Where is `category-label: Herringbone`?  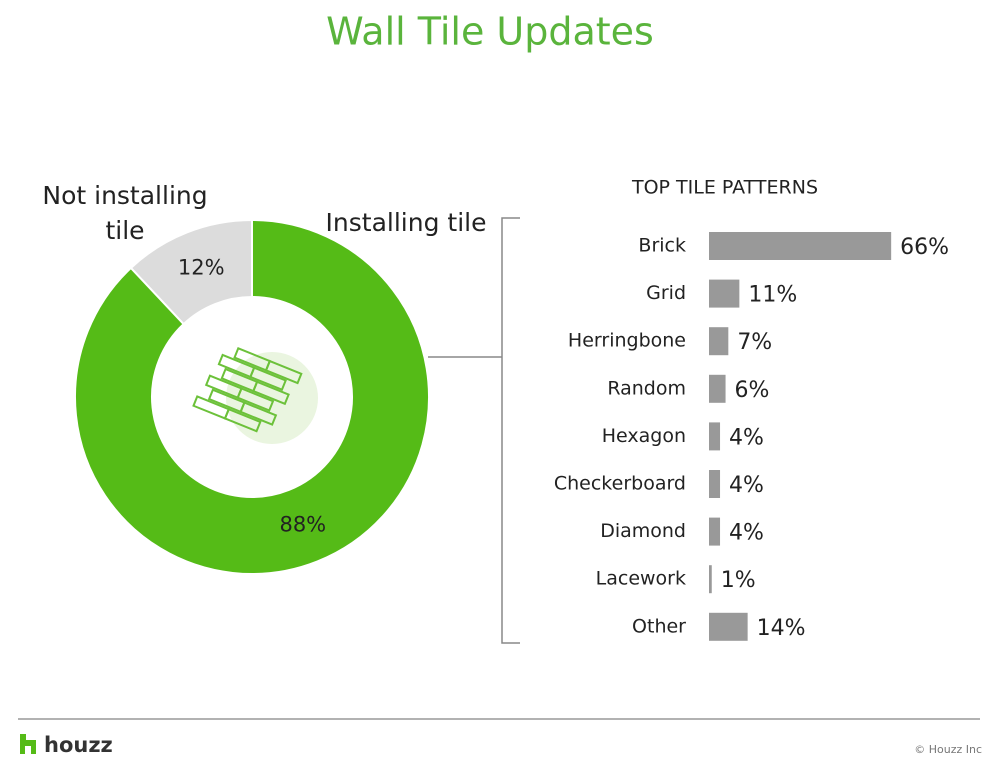 category-label: Herringbone is located at coordinates (627, 341).